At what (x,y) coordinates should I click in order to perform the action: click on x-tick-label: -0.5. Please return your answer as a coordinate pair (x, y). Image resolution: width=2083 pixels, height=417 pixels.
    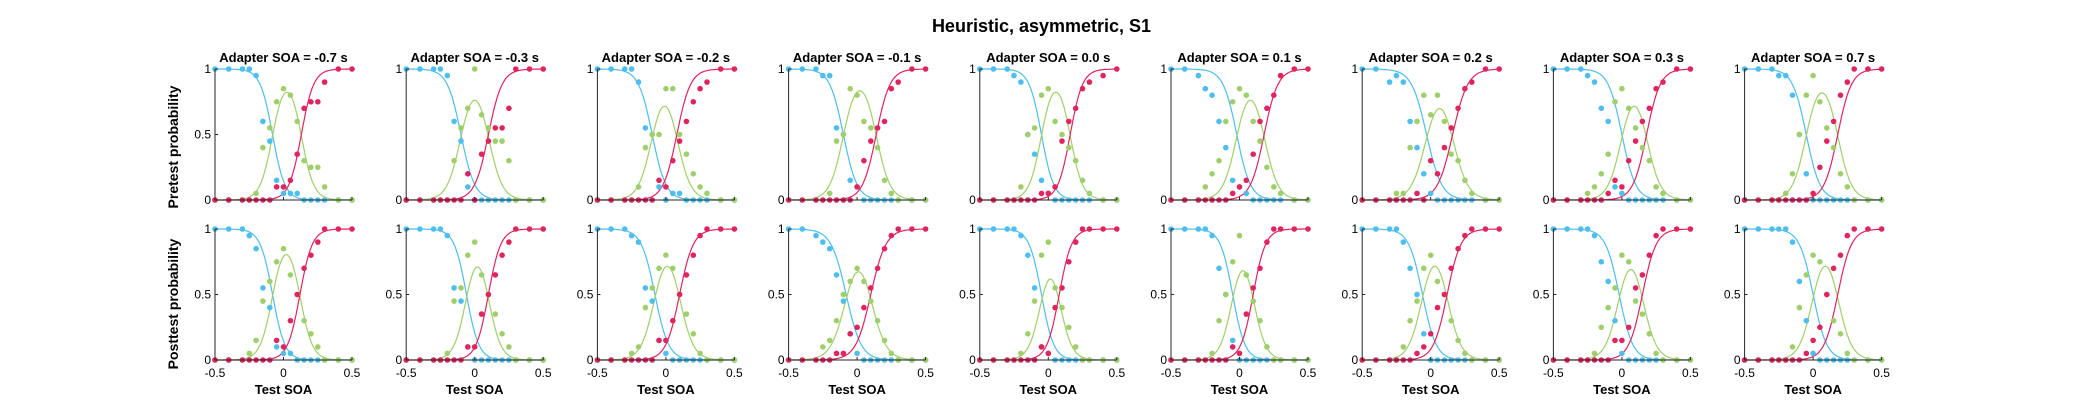
    Looking at the image, I should click on (788, 373).